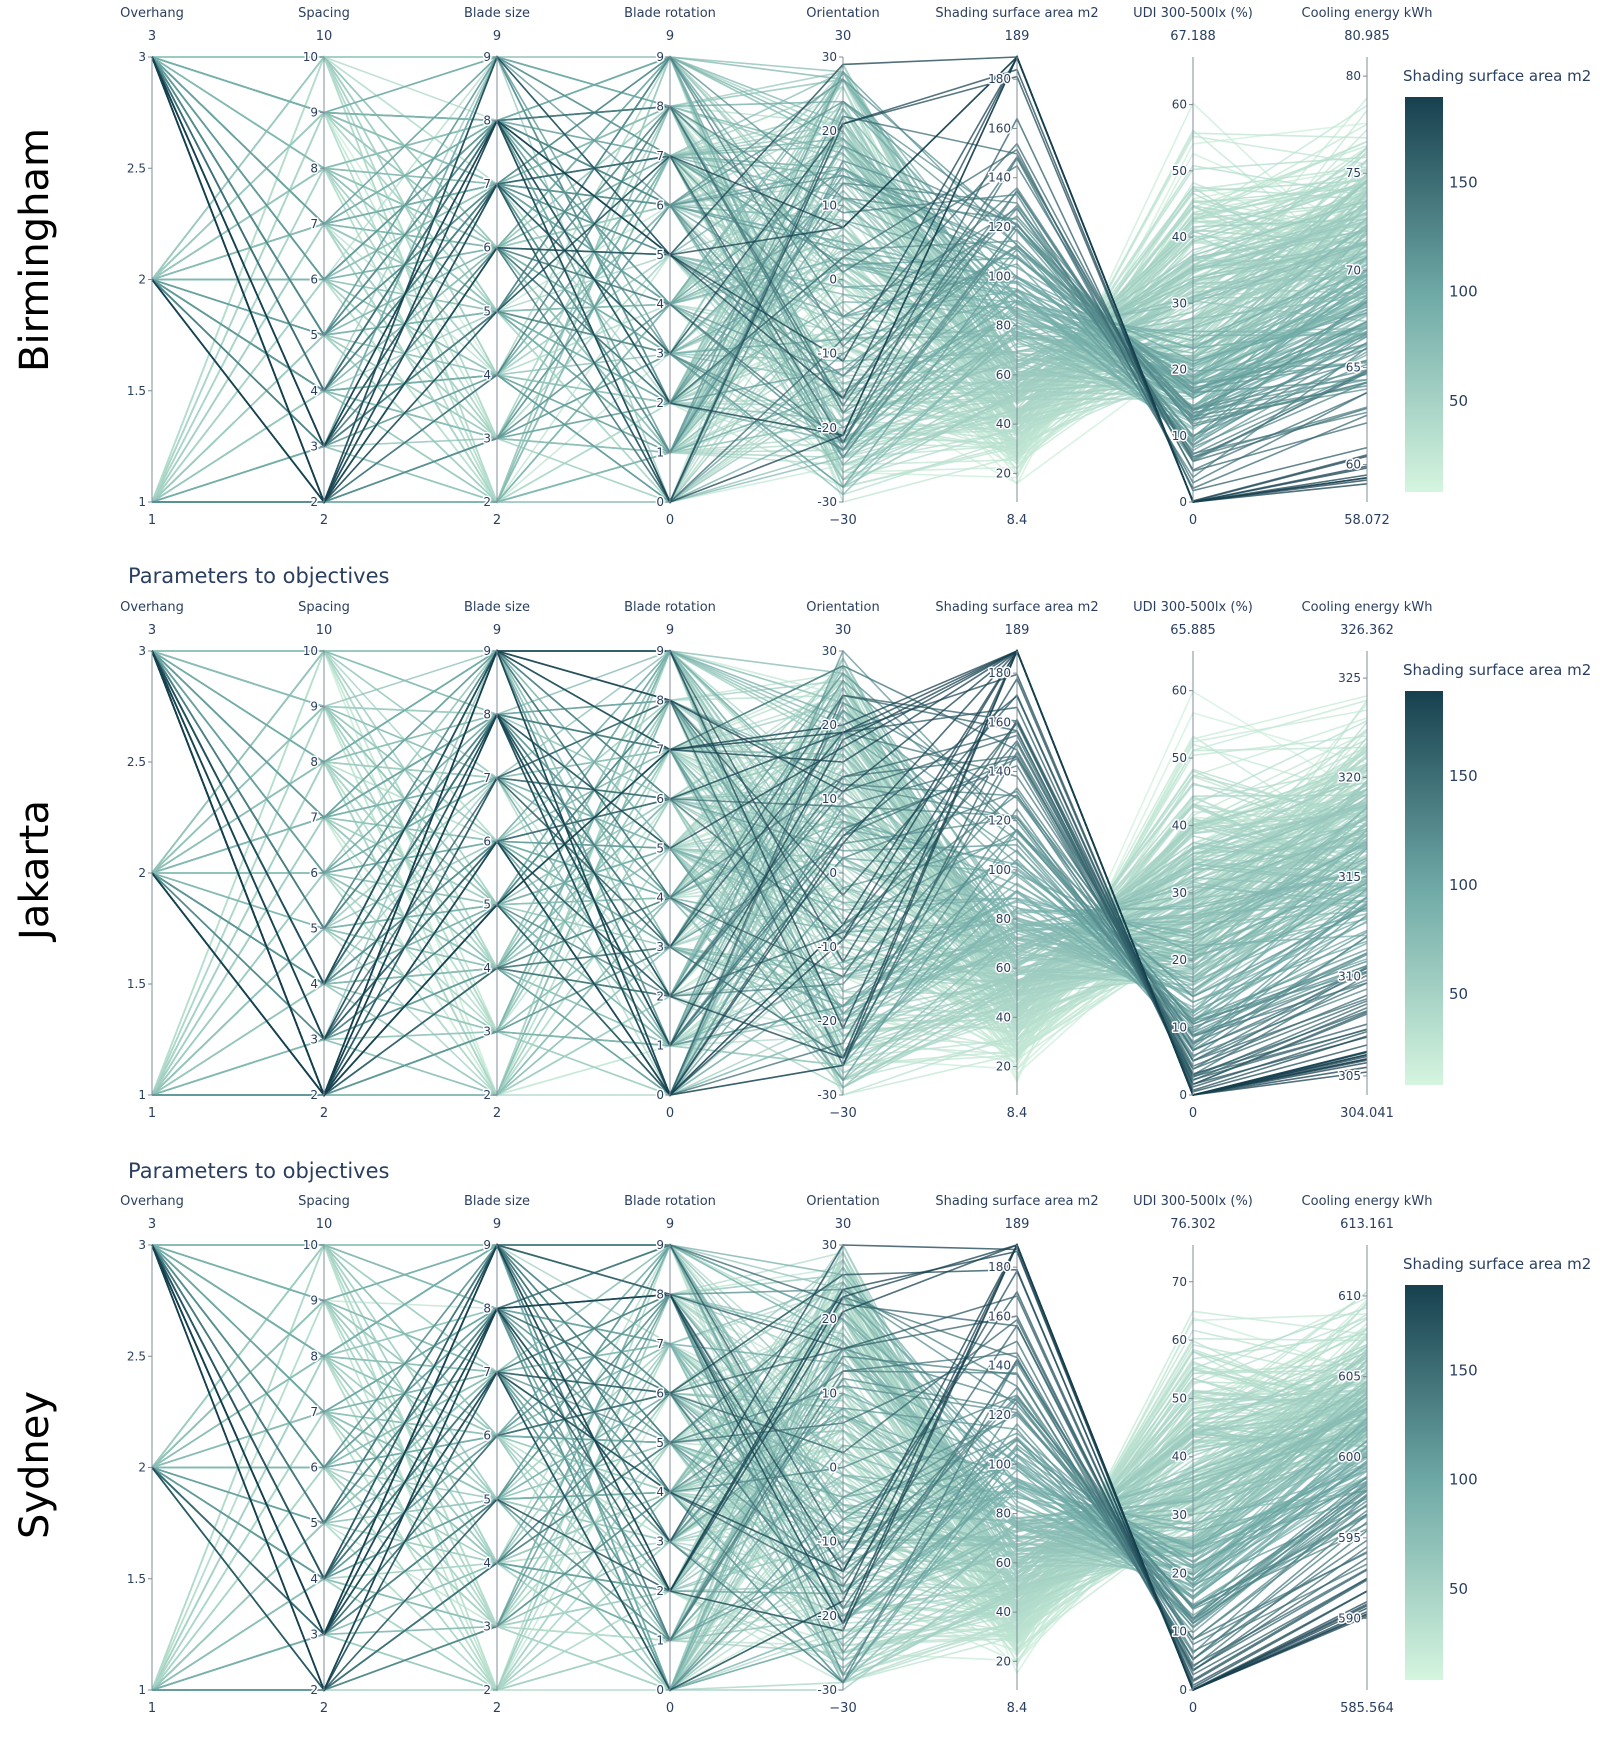 Image resolution: width=1600 pixels, height=1741 pixels. Describe the element at coordinates (1497, 279) in the screenshot. I see `colorbar: Shading surface area m2 50 100 150` at that location.